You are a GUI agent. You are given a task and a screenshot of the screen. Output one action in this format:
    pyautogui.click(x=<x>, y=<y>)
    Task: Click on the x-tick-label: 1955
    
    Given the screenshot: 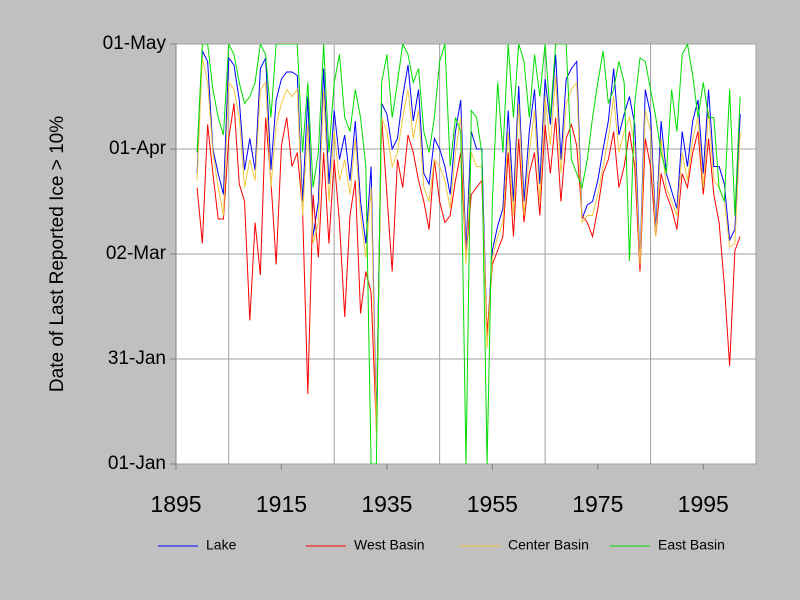 What is the action you would take?
    pyautogui.click(x=492, y=504)
    